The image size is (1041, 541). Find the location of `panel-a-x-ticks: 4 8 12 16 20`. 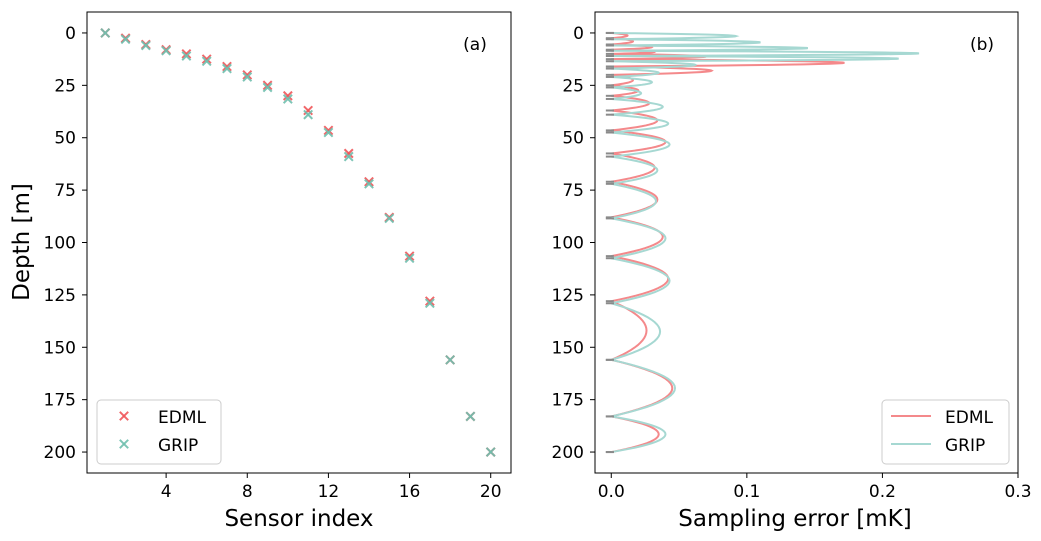

panel-a-x-ticks: 4 8 12 16 20 is located at coordinates (331, 487).